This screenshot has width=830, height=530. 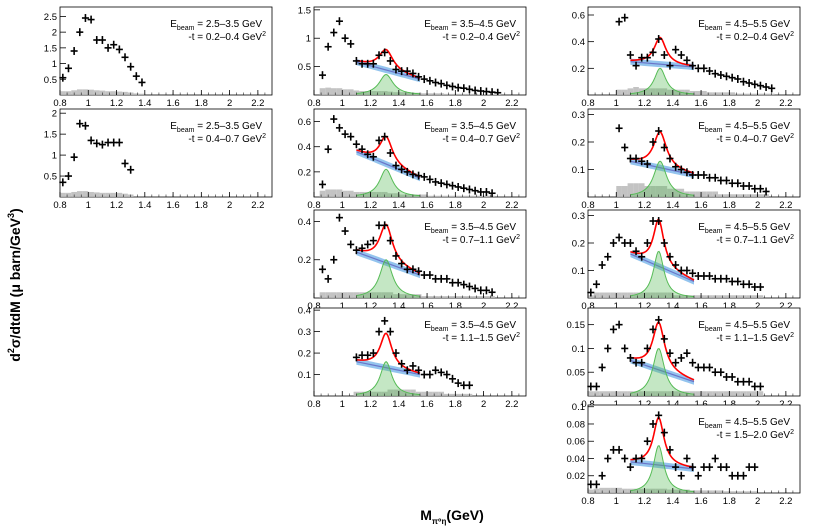 I want to click on x-tick-label: 2, so click(x=757, y=404).